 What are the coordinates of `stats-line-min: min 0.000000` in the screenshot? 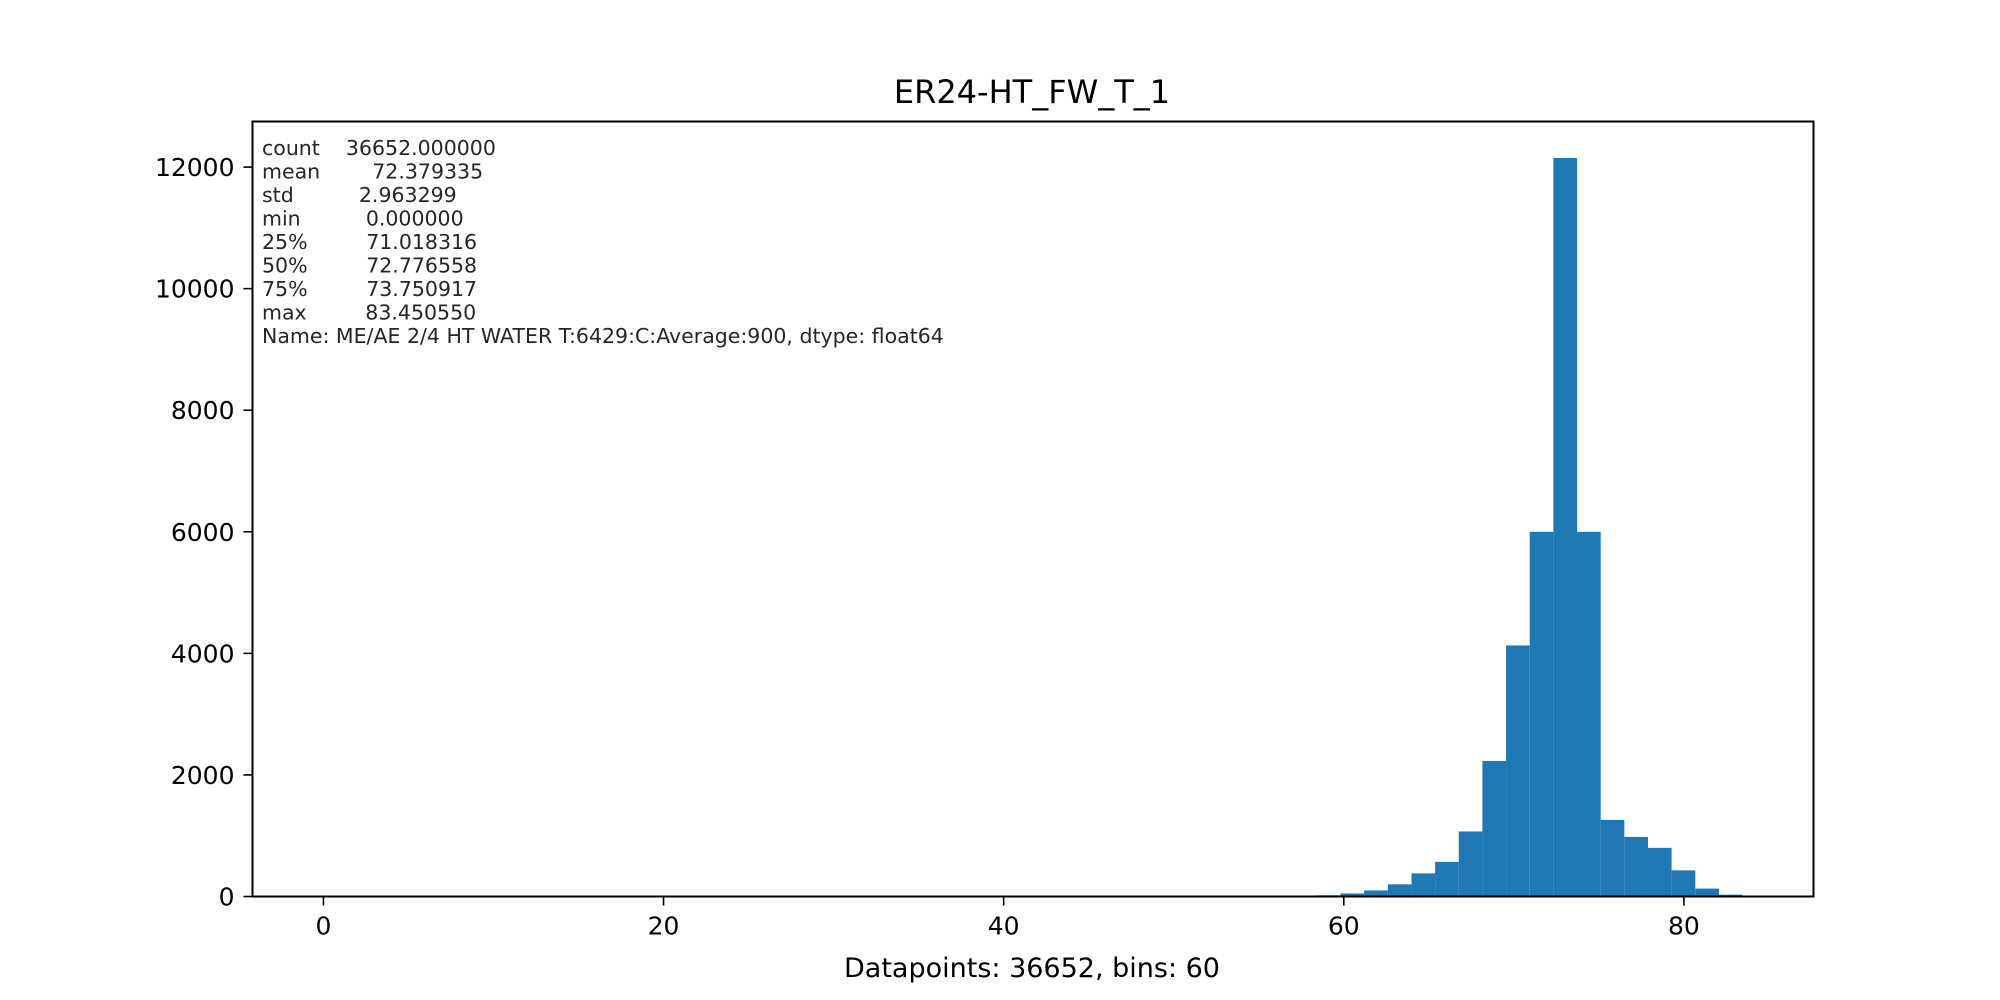 It's located at (363, 219).